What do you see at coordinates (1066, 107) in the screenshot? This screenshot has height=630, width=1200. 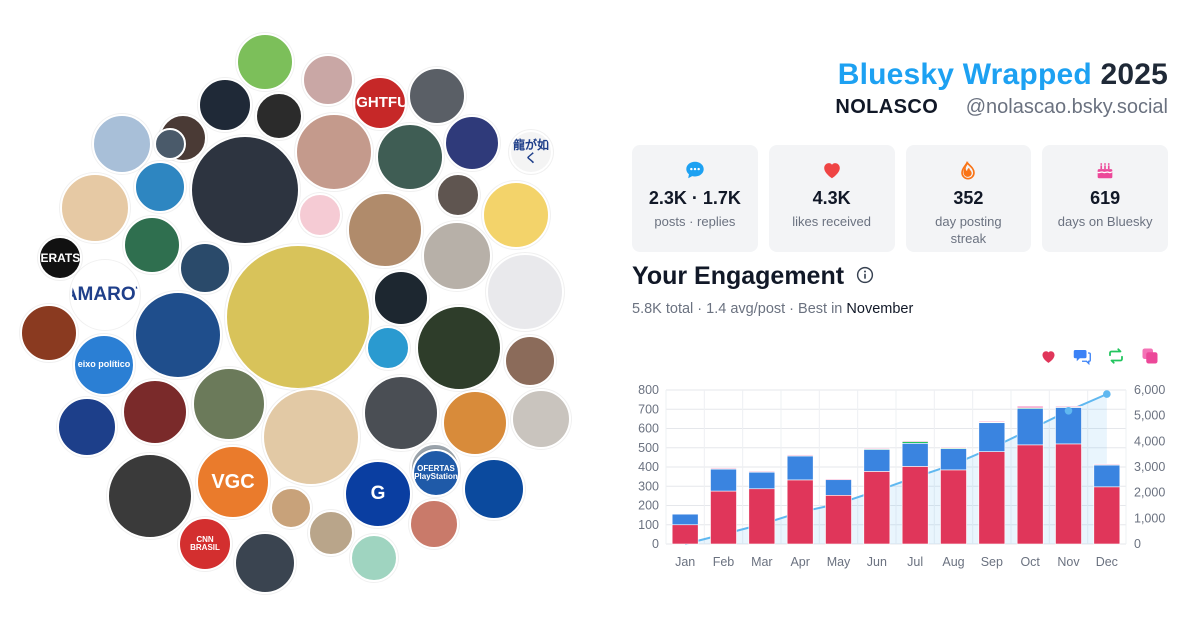 I see `user-handle: @nolascao.bsky.social` at bounding box center [1066, 107].